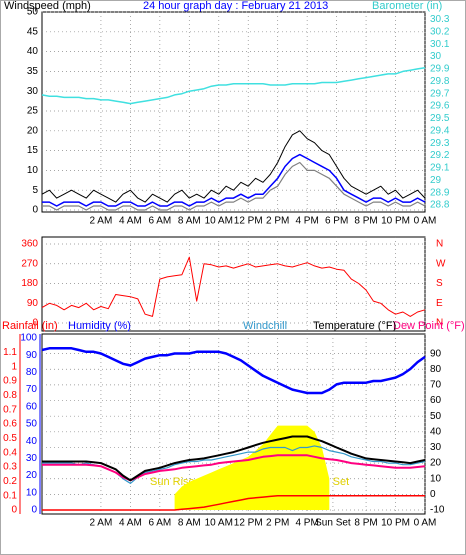 This screenshot has height=555, width=466. Describe the element at coordinates (32, 492) in the screenshot. I see `y2-tick-label: 10` at that location.